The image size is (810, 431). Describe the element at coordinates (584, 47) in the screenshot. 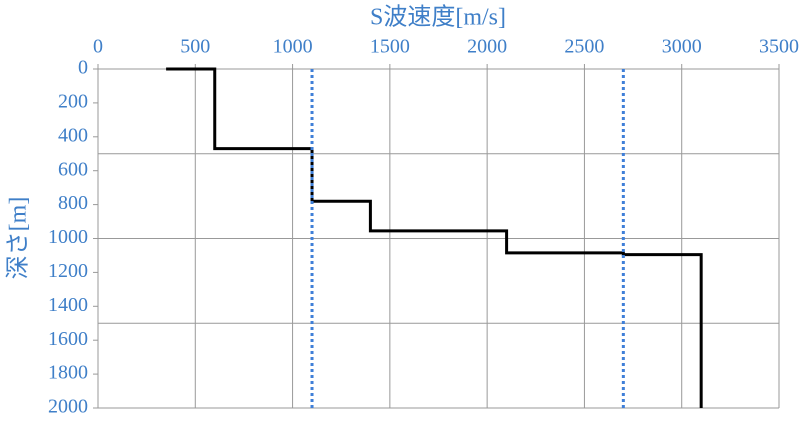

I see `x-tick-label: 2500` at that location.